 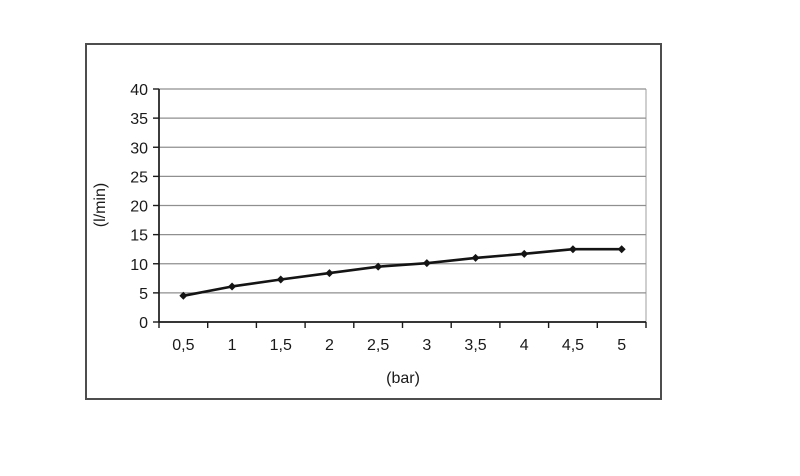 I want to click on x-tick-label: 2,5, so click(x=378, y=345).